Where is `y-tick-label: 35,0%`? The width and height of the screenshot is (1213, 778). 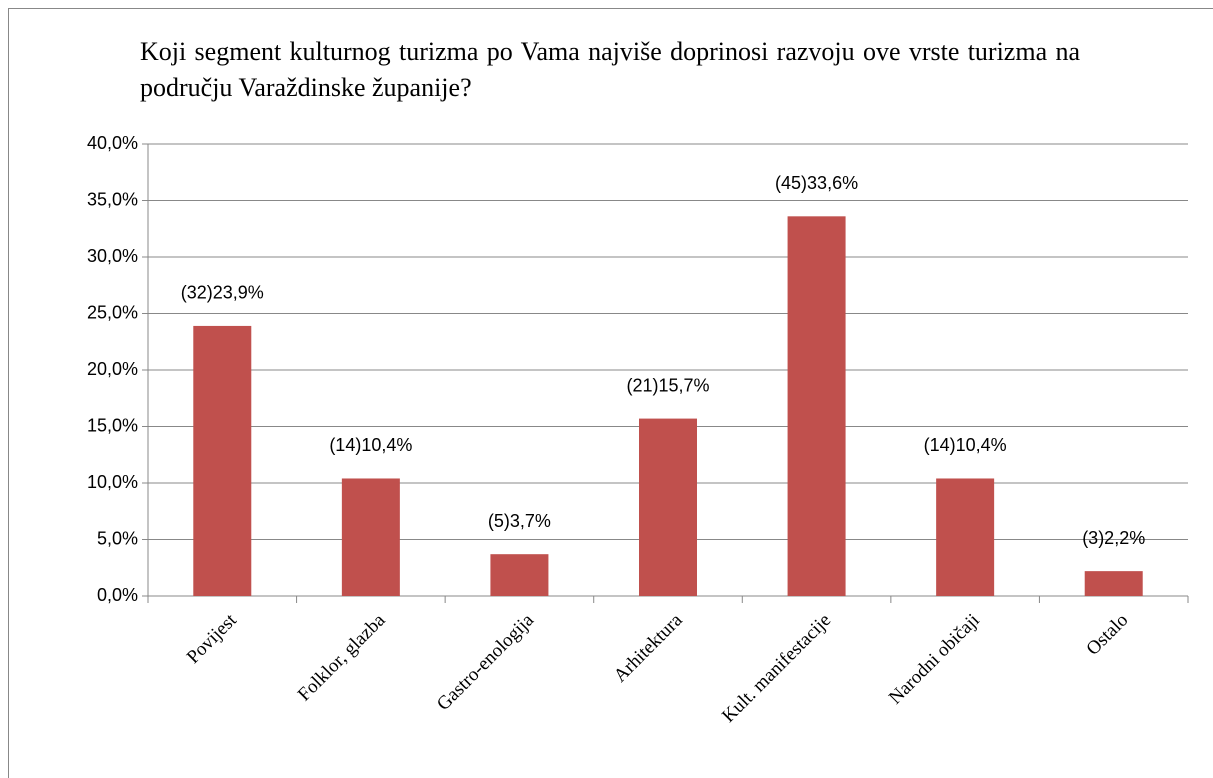 y-tick-label: 35,0% is located at coordinates (112, 199).